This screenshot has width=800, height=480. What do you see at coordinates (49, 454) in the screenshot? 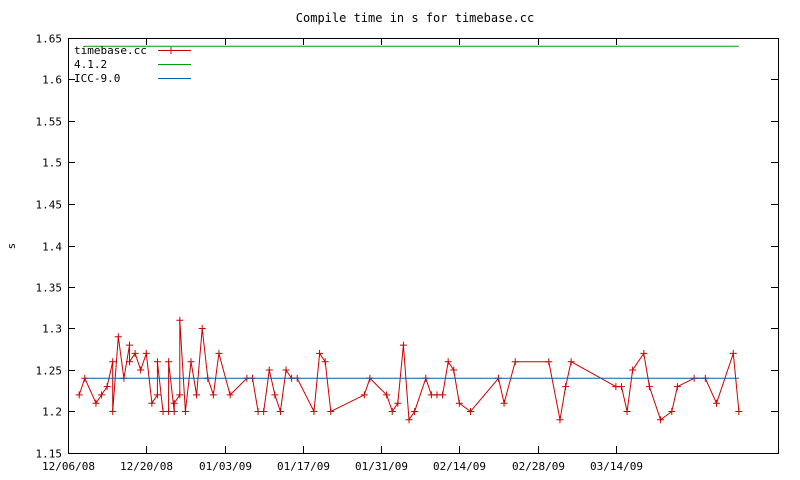
I see `y-tick-label: 1.15` at bounding box center [49, 454].